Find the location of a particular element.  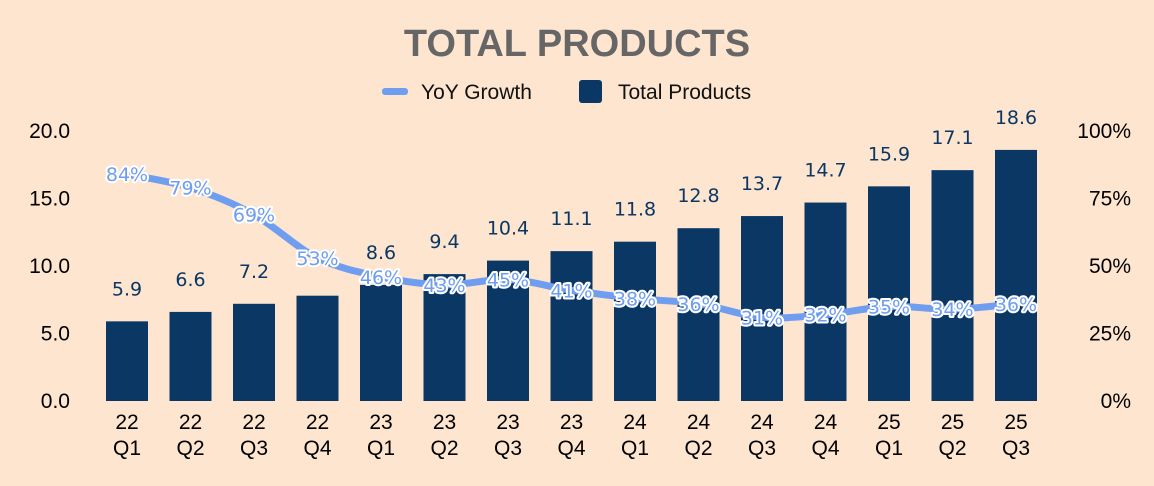

bar-value-label: 7.2 is located at coordinates (254, 272).